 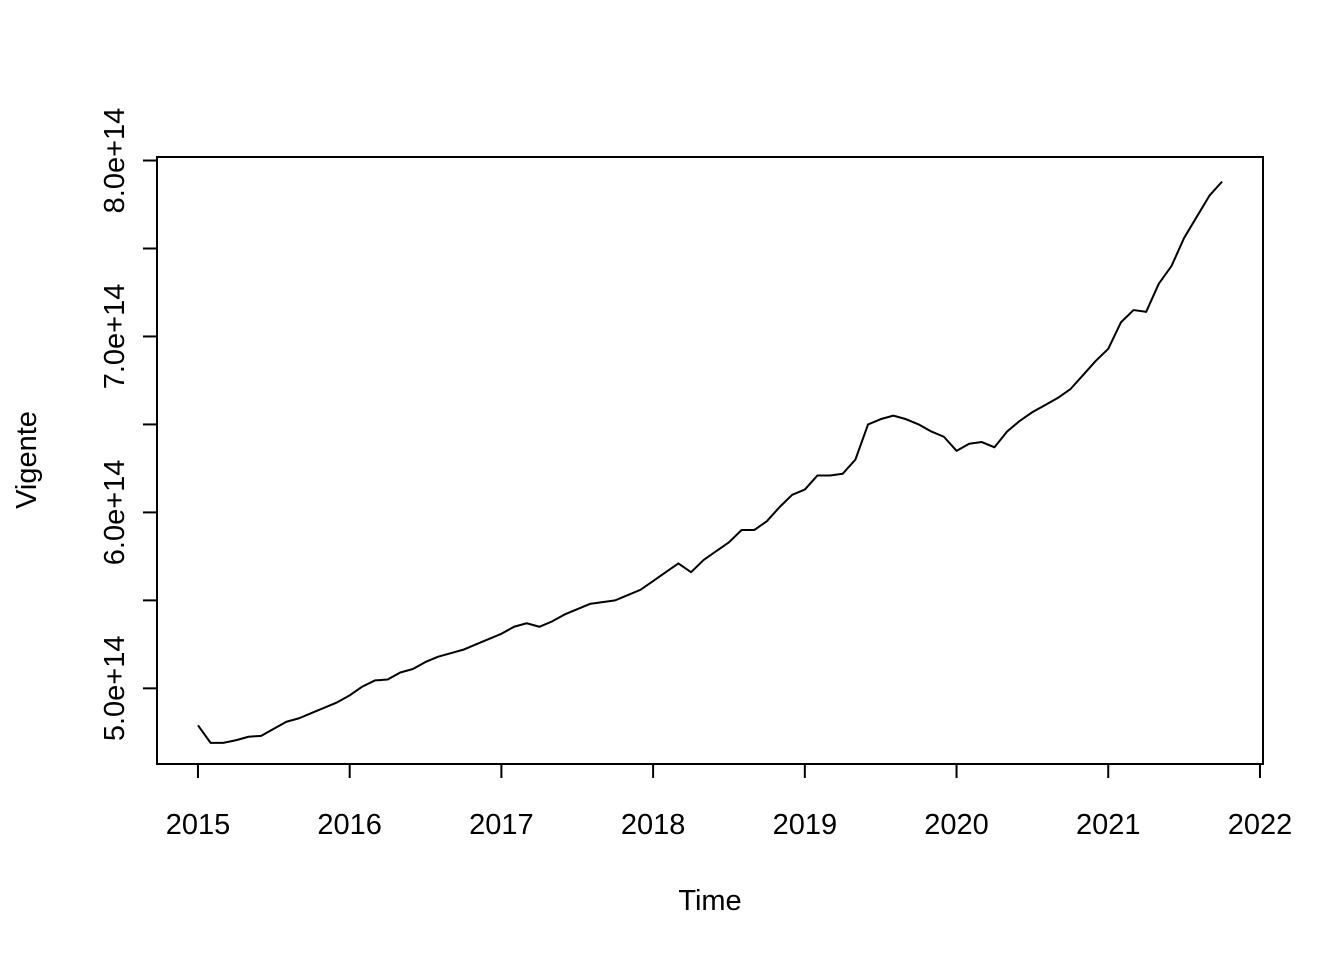 I want to click on y-tick-label: 7.0e+14, so click(x=115, y=337).